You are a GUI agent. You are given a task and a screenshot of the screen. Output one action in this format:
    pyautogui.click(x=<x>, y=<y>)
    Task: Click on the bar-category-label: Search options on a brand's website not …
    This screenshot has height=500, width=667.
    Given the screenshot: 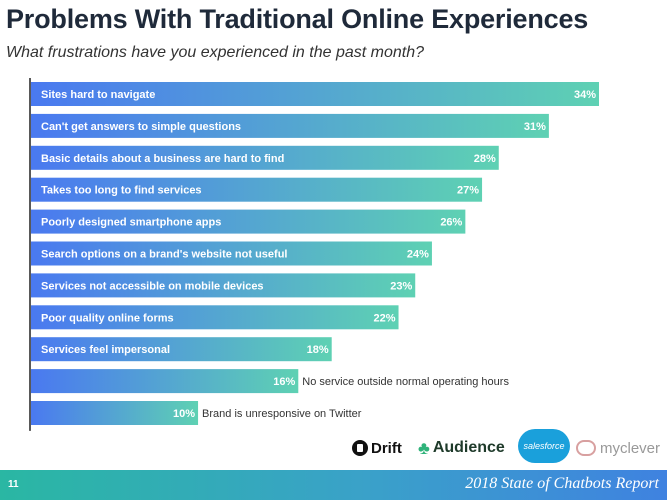 What is the action you would take?
    pyautogui.click(x=164, y=255)
    